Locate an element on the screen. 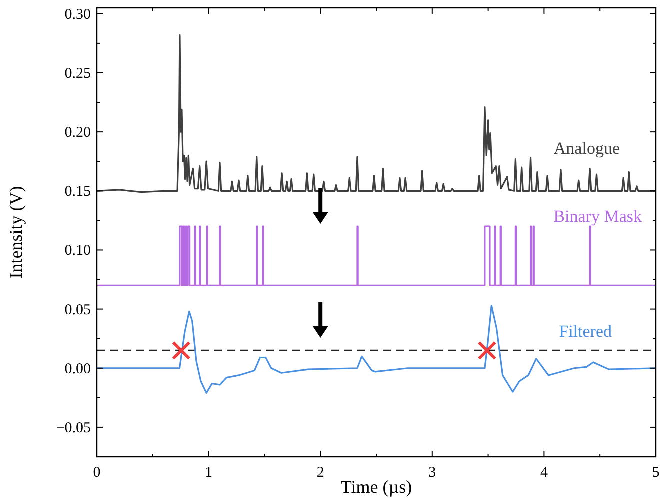 The width and height of the screenshot is (661, 498). x-axis-title: Time (µs) is located at coordinates (376, 487).